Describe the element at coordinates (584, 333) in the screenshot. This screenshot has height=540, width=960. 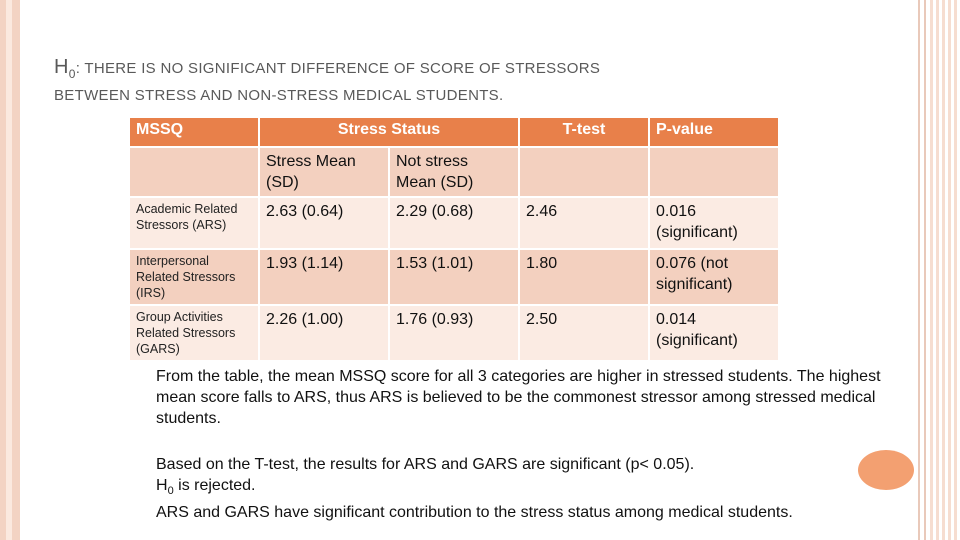
I see `ttest-value: 2.50` at that location.